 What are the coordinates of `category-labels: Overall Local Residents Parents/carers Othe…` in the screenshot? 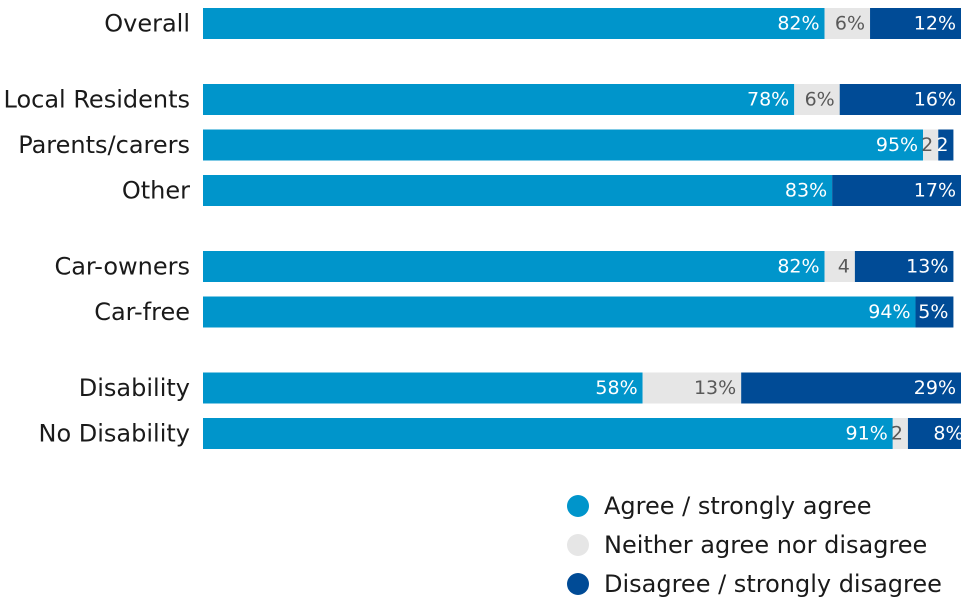 It's located at (97, 229).